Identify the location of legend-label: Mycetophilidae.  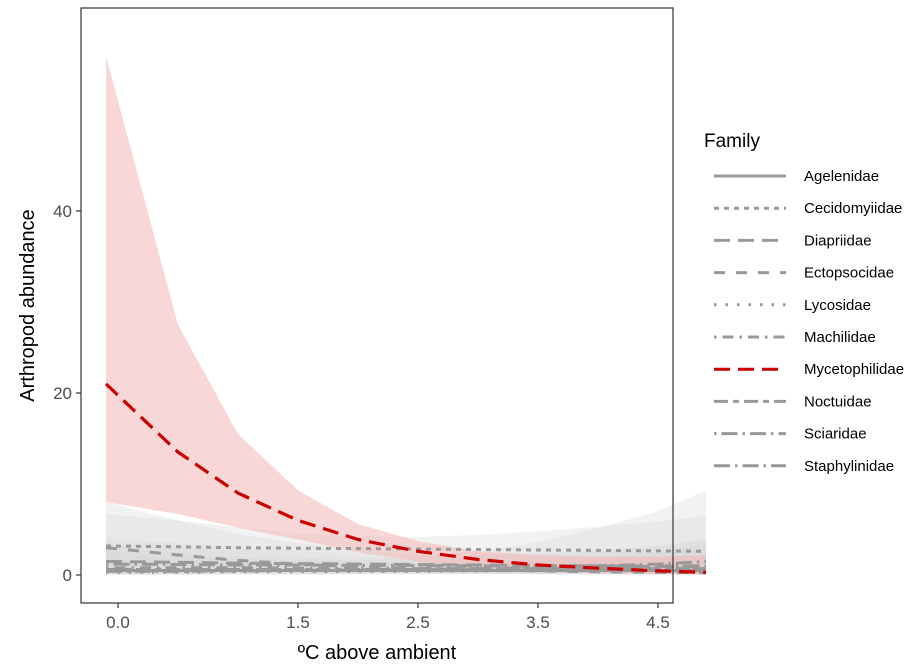
(854, 369).